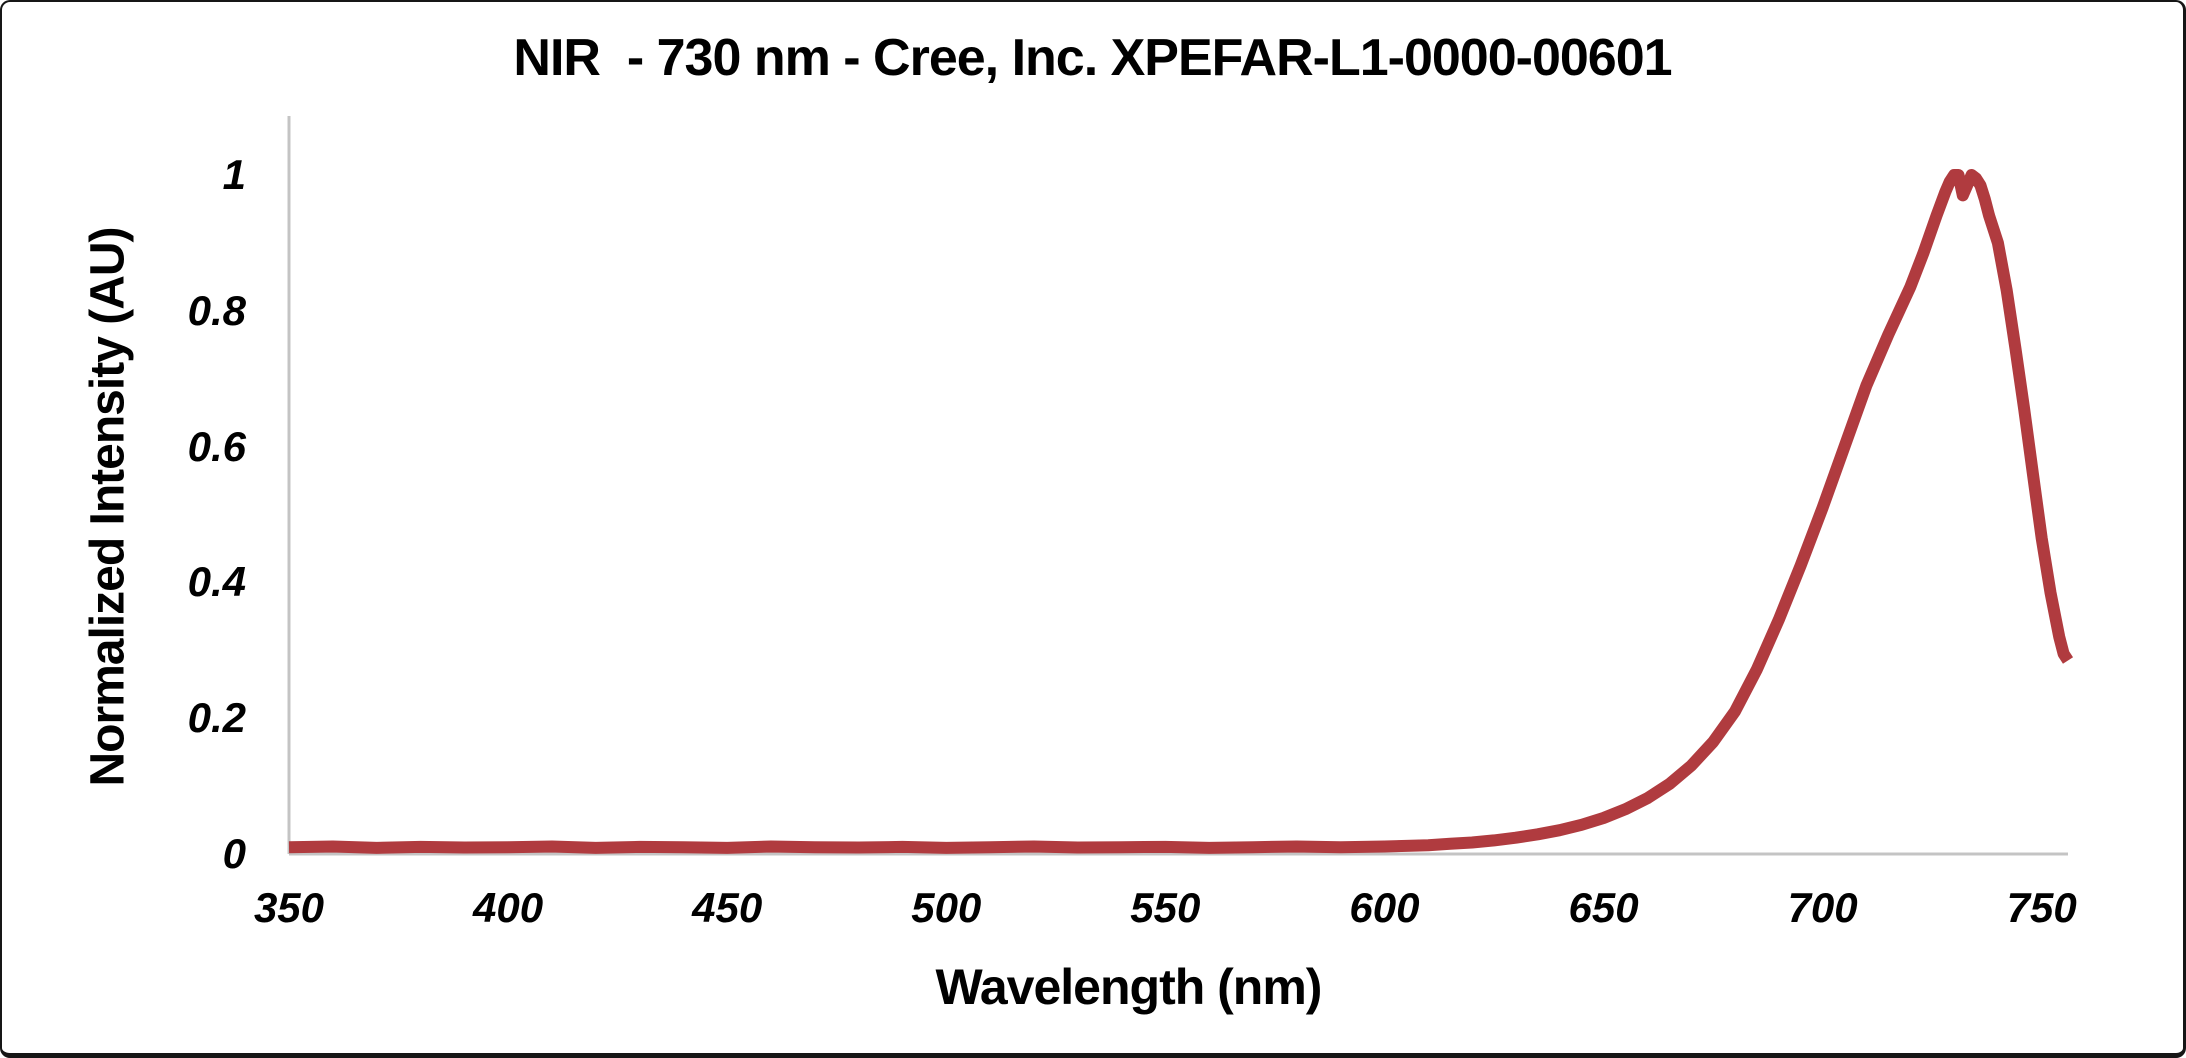 Image resolution: width=2186 pixels, height=1058 pixels. What do you see at coordinates (946, 907) in the screenshot?
I see `x-tick-label: 500` at bounding box center [946, 907].